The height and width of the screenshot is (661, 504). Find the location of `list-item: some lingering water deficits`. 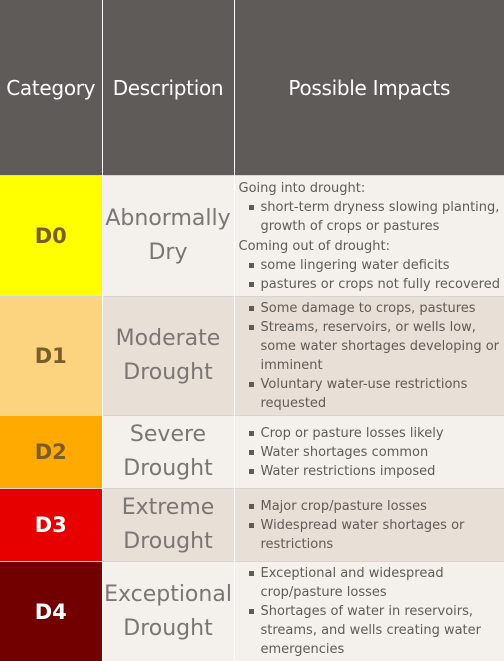

list-item: some lingering water deficits is located at coordinates (371, 265).